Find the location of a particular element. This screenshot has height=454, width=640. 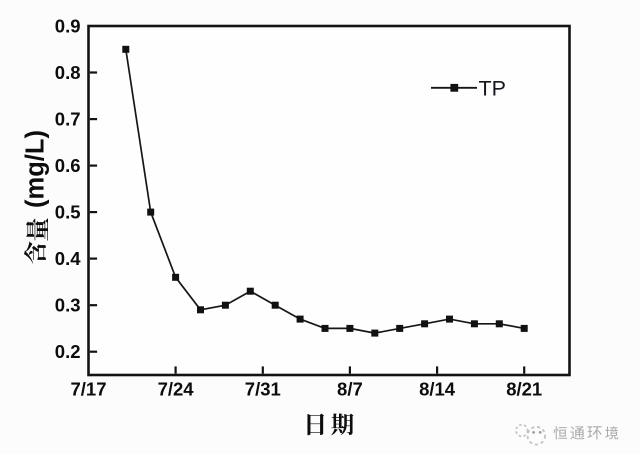

svg-text: 0.6 is located at coordinates (68, 165).